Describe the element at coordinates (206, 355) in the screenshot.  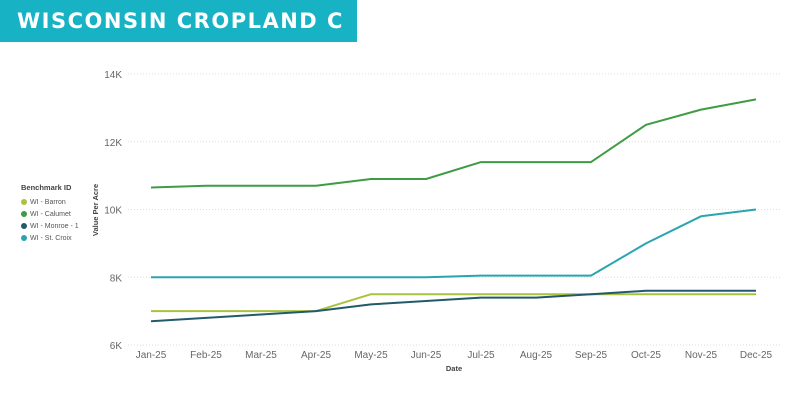
I see `x-tick-label: Feb-25` at that location.